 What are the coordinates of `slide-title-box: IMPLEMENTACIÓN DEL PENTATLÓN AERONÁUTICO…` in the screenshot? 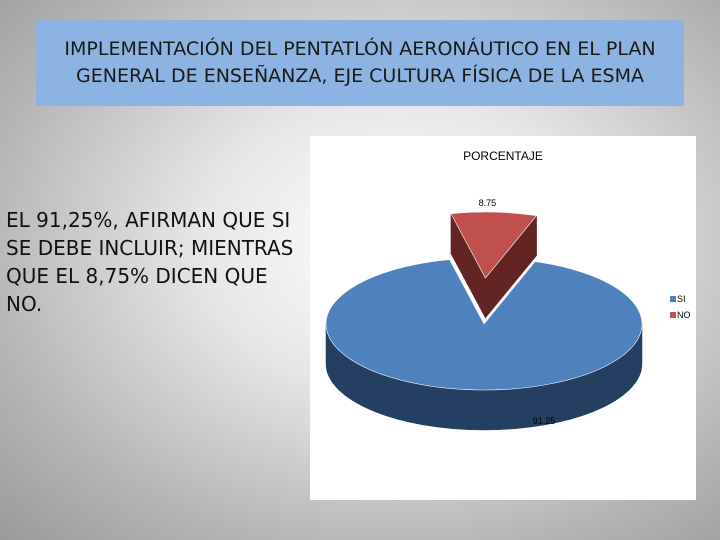 It's located at (360, 63).